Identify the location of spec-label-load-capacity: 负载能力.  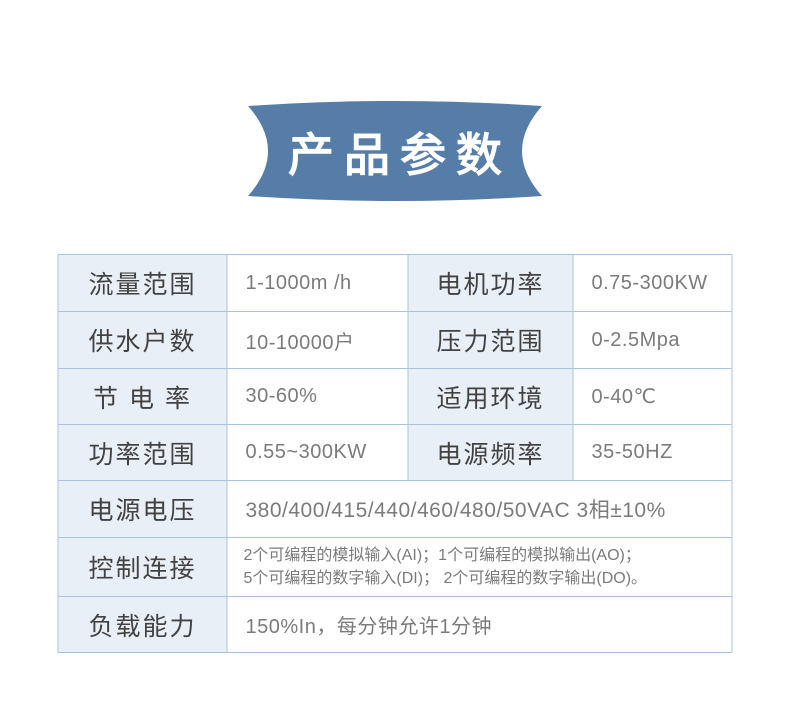
(143, 624).